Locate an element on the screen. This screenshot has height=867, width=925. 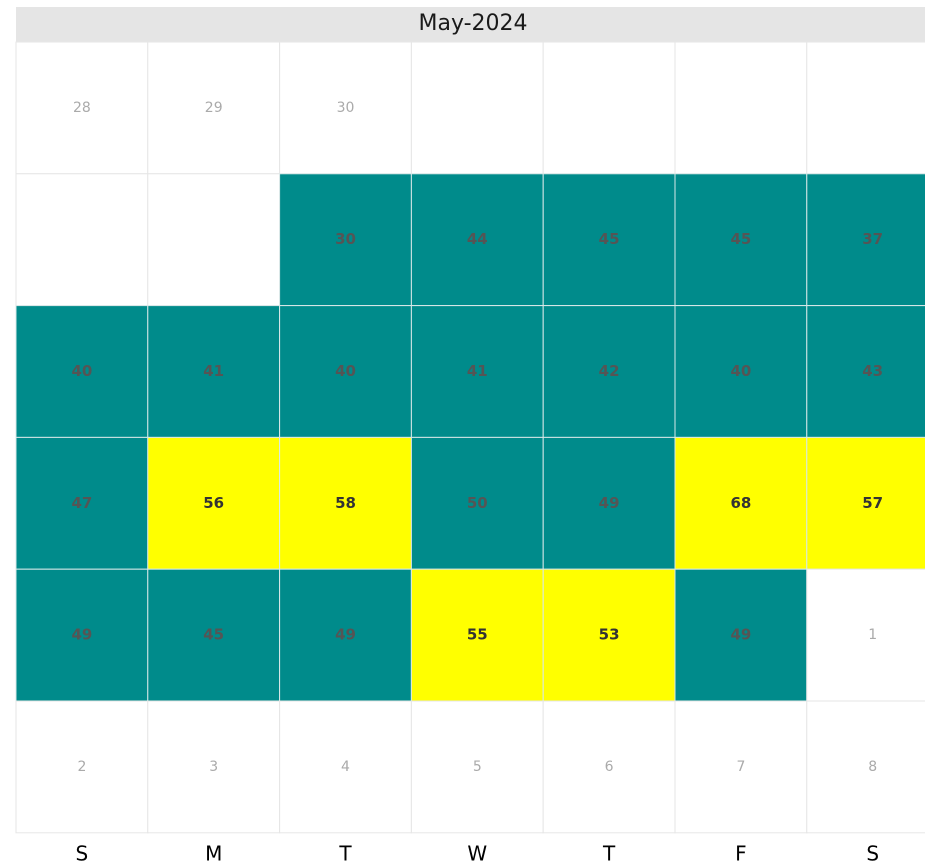
value-label: 42 is located at coordinates (609, 371).